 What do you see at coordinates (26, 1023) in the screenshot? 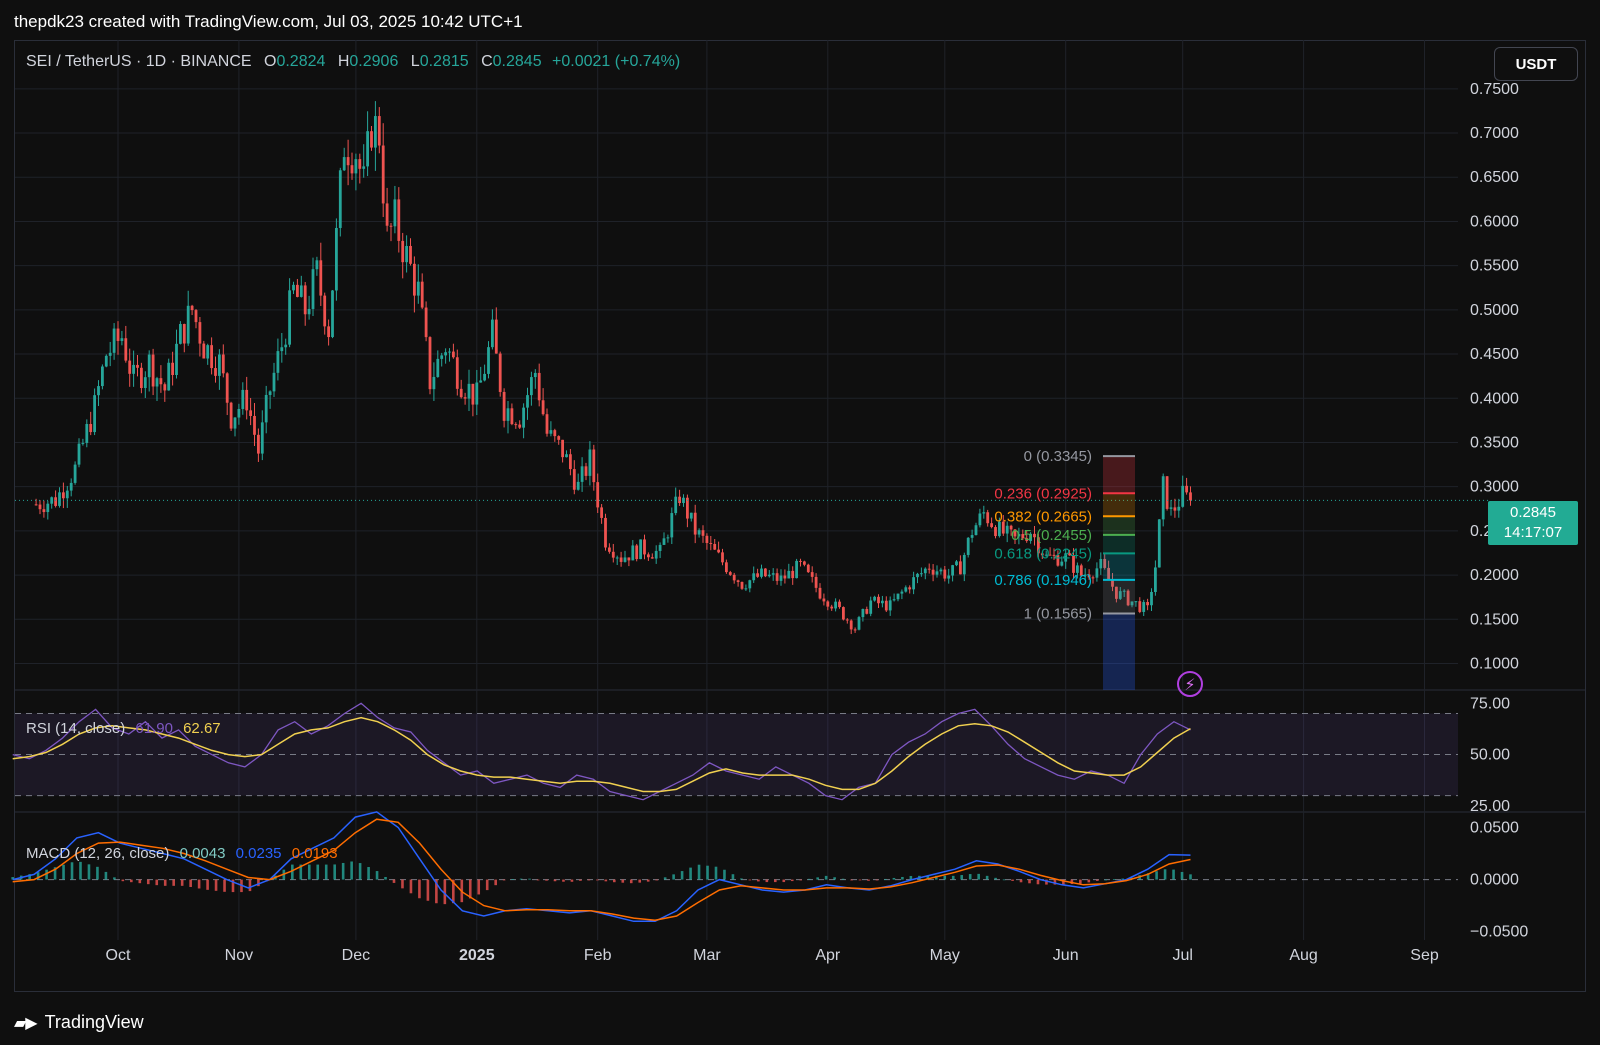
I see `tradingview-logo-icon: ▰▶` at bounding box center [26, 1023].